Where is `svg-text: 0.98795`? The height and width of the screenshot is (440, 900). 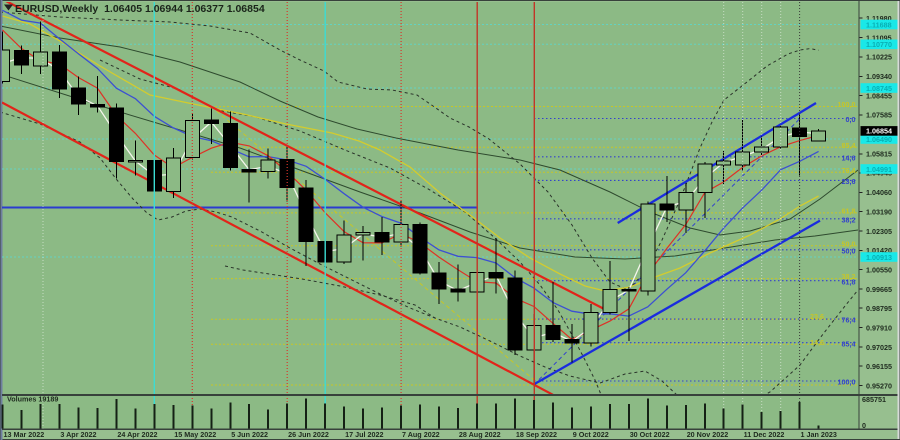
svg-text: 0.98795 is located at coordinates (879, 308).